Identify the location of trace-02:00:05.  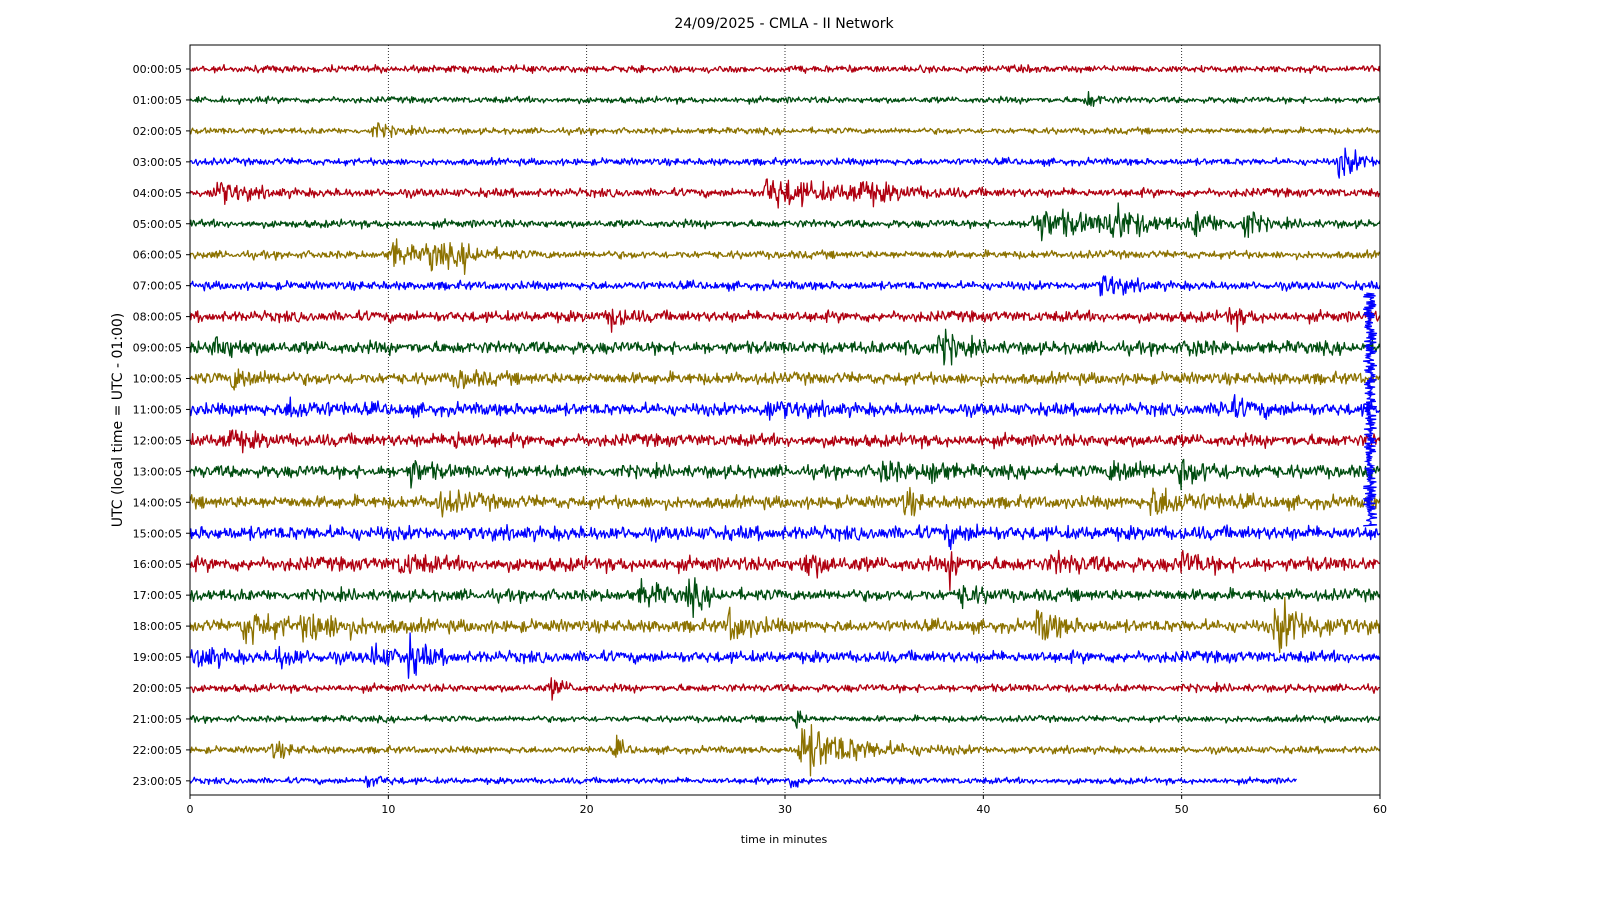
(785, 130).